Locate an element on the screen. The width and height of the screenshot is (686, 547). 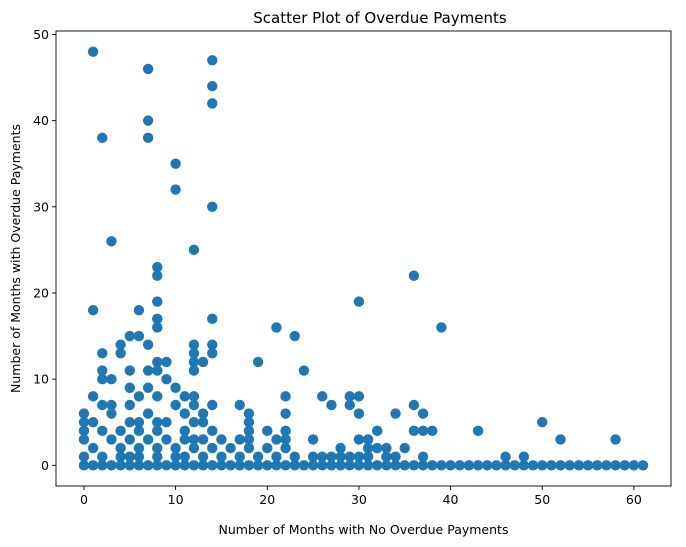
y-axis: 0 10 20 30 40 50 is located at coordinates (44, 250).